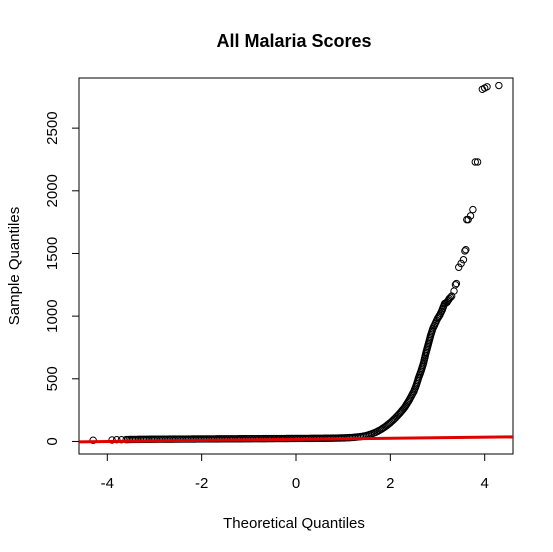 The height and width of the screenshot is (552, 553). Describe the element at coordinates (52, 190) in the screenshot. I see `y-tick-label: 2000` at that location.